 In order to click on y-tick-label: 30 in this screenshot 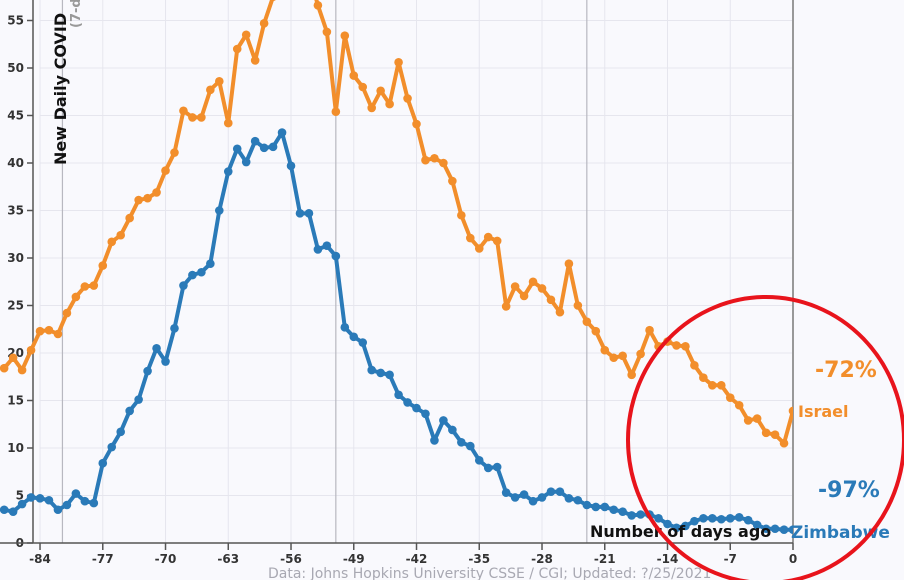, I will do `click(15, 258)`.